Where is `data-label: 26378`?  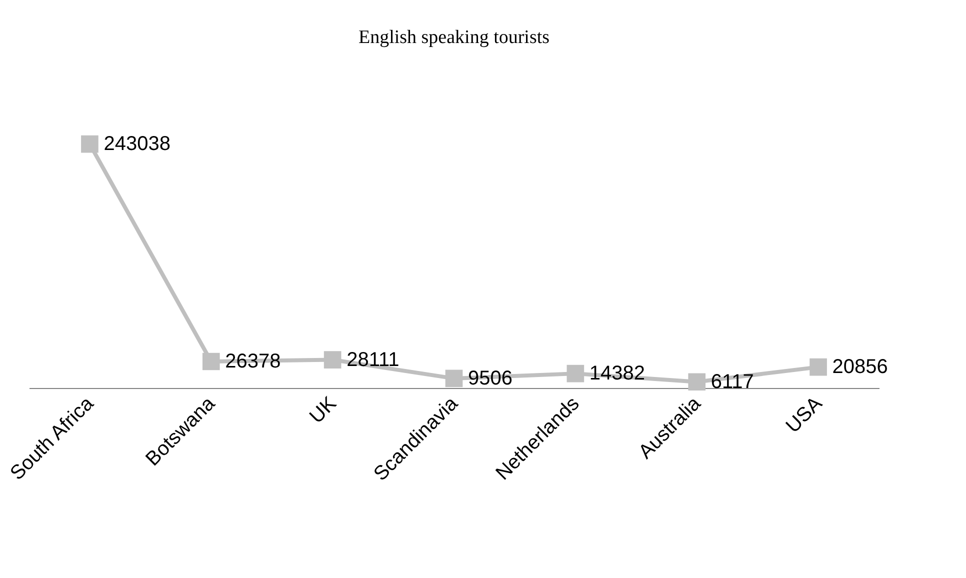
data-label: 26378 is located at coordinates (253, 361).